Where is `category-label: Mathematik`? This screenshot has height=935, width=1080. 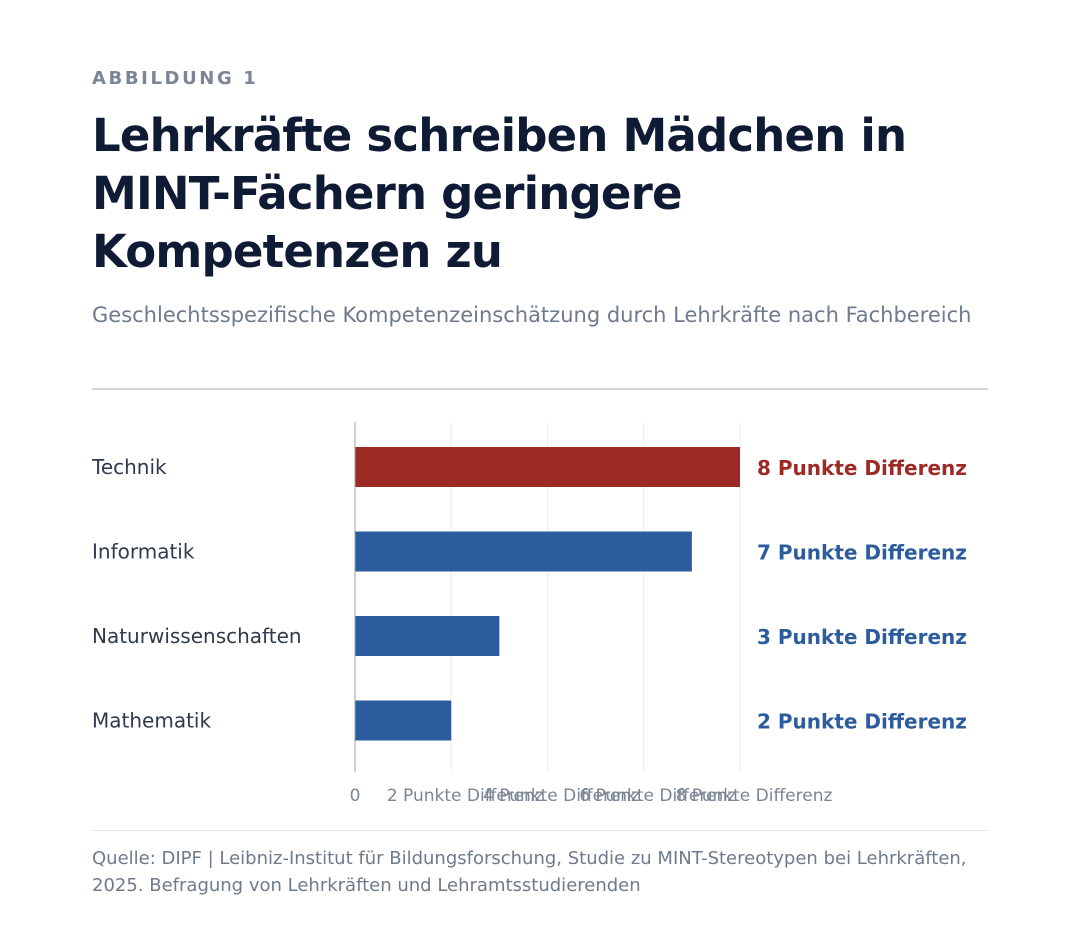
category-label: Mathematik is located at coordinates (151, 721).